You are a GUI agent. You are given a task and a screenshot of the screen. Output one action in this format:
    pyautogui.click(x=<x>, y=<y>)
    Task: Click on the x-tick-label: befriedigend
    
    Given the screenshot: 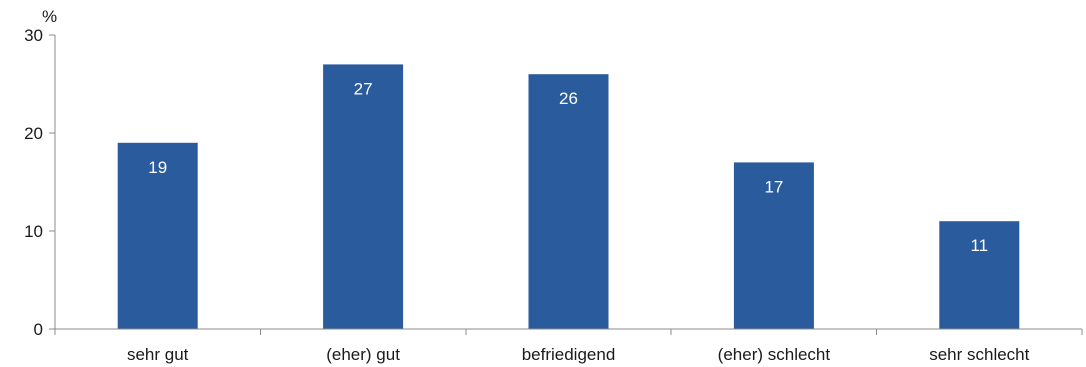 What is the action you would take?
    pyautogui.click(x=569, y=354)
    